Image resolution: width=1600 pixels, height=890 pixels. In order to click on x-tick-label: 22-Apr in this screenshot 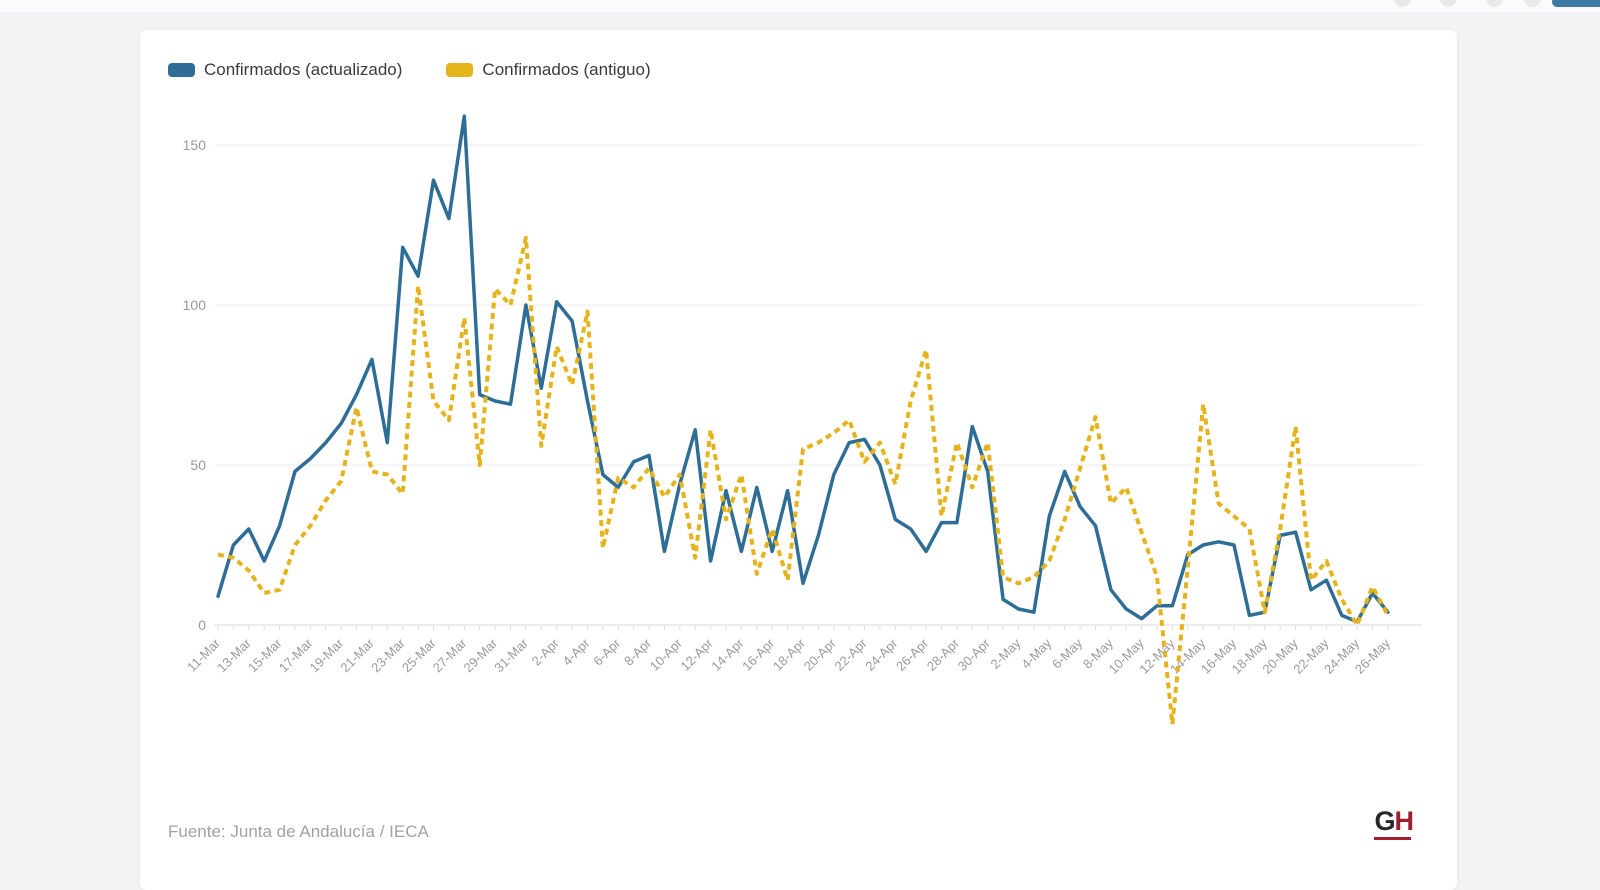, I will do `click(850, 654)`.